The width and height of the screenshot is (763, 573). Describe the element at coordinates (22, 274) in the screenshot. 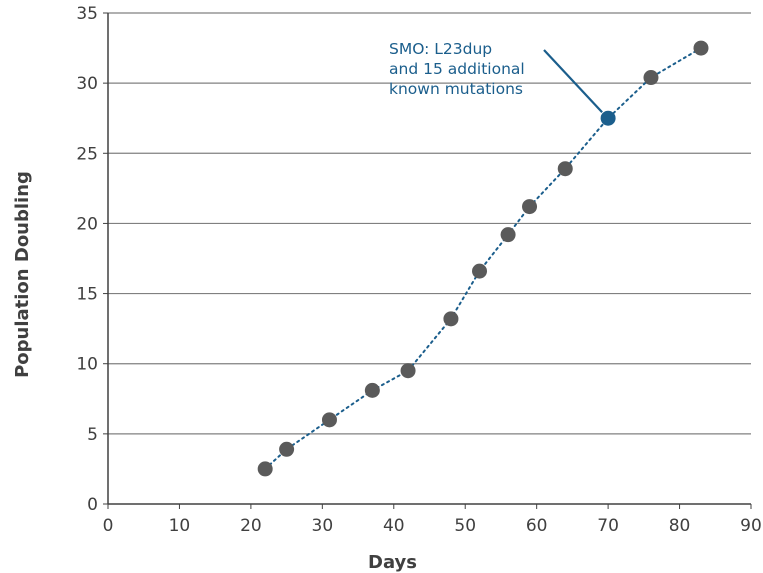

I see `y-axis-title: Population Doubling` at that location.